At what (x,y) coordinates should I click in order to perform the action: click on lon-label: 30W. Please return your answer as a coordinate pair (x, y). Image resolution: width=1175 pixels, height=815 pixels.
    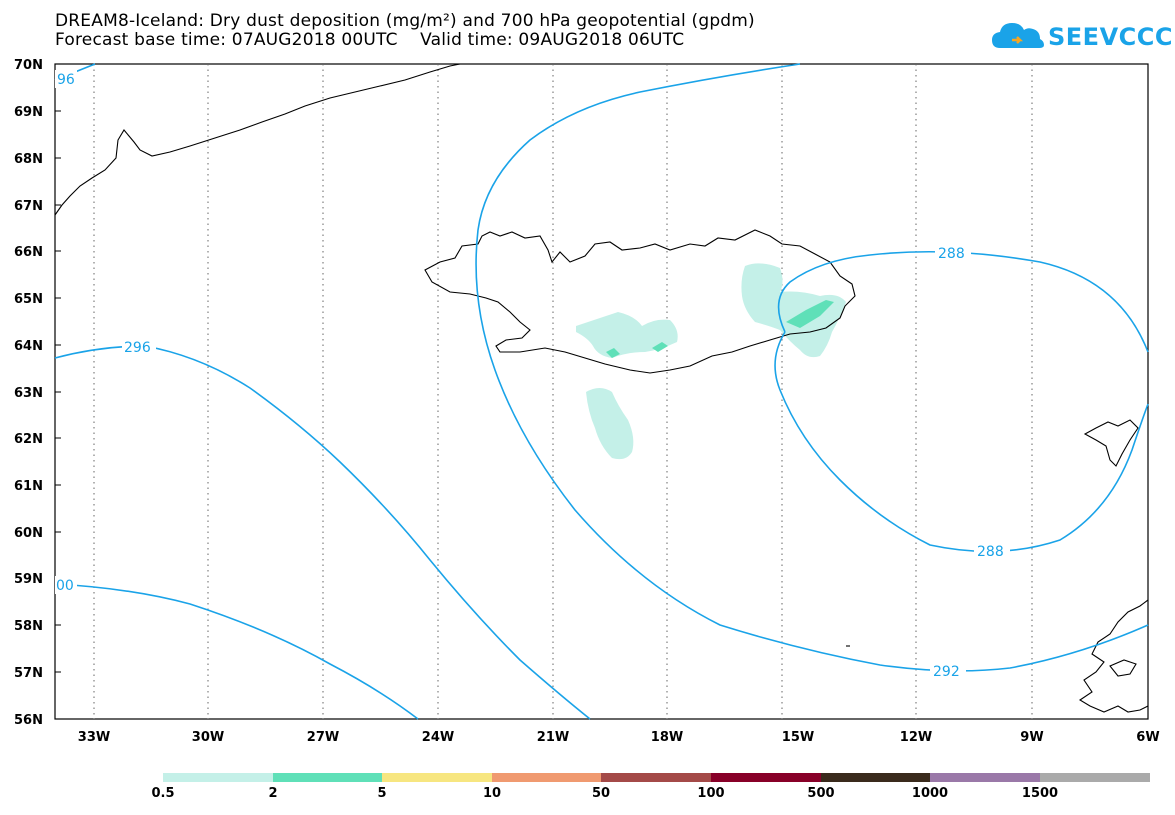
    Looking at the image, I should click on (208, 737).